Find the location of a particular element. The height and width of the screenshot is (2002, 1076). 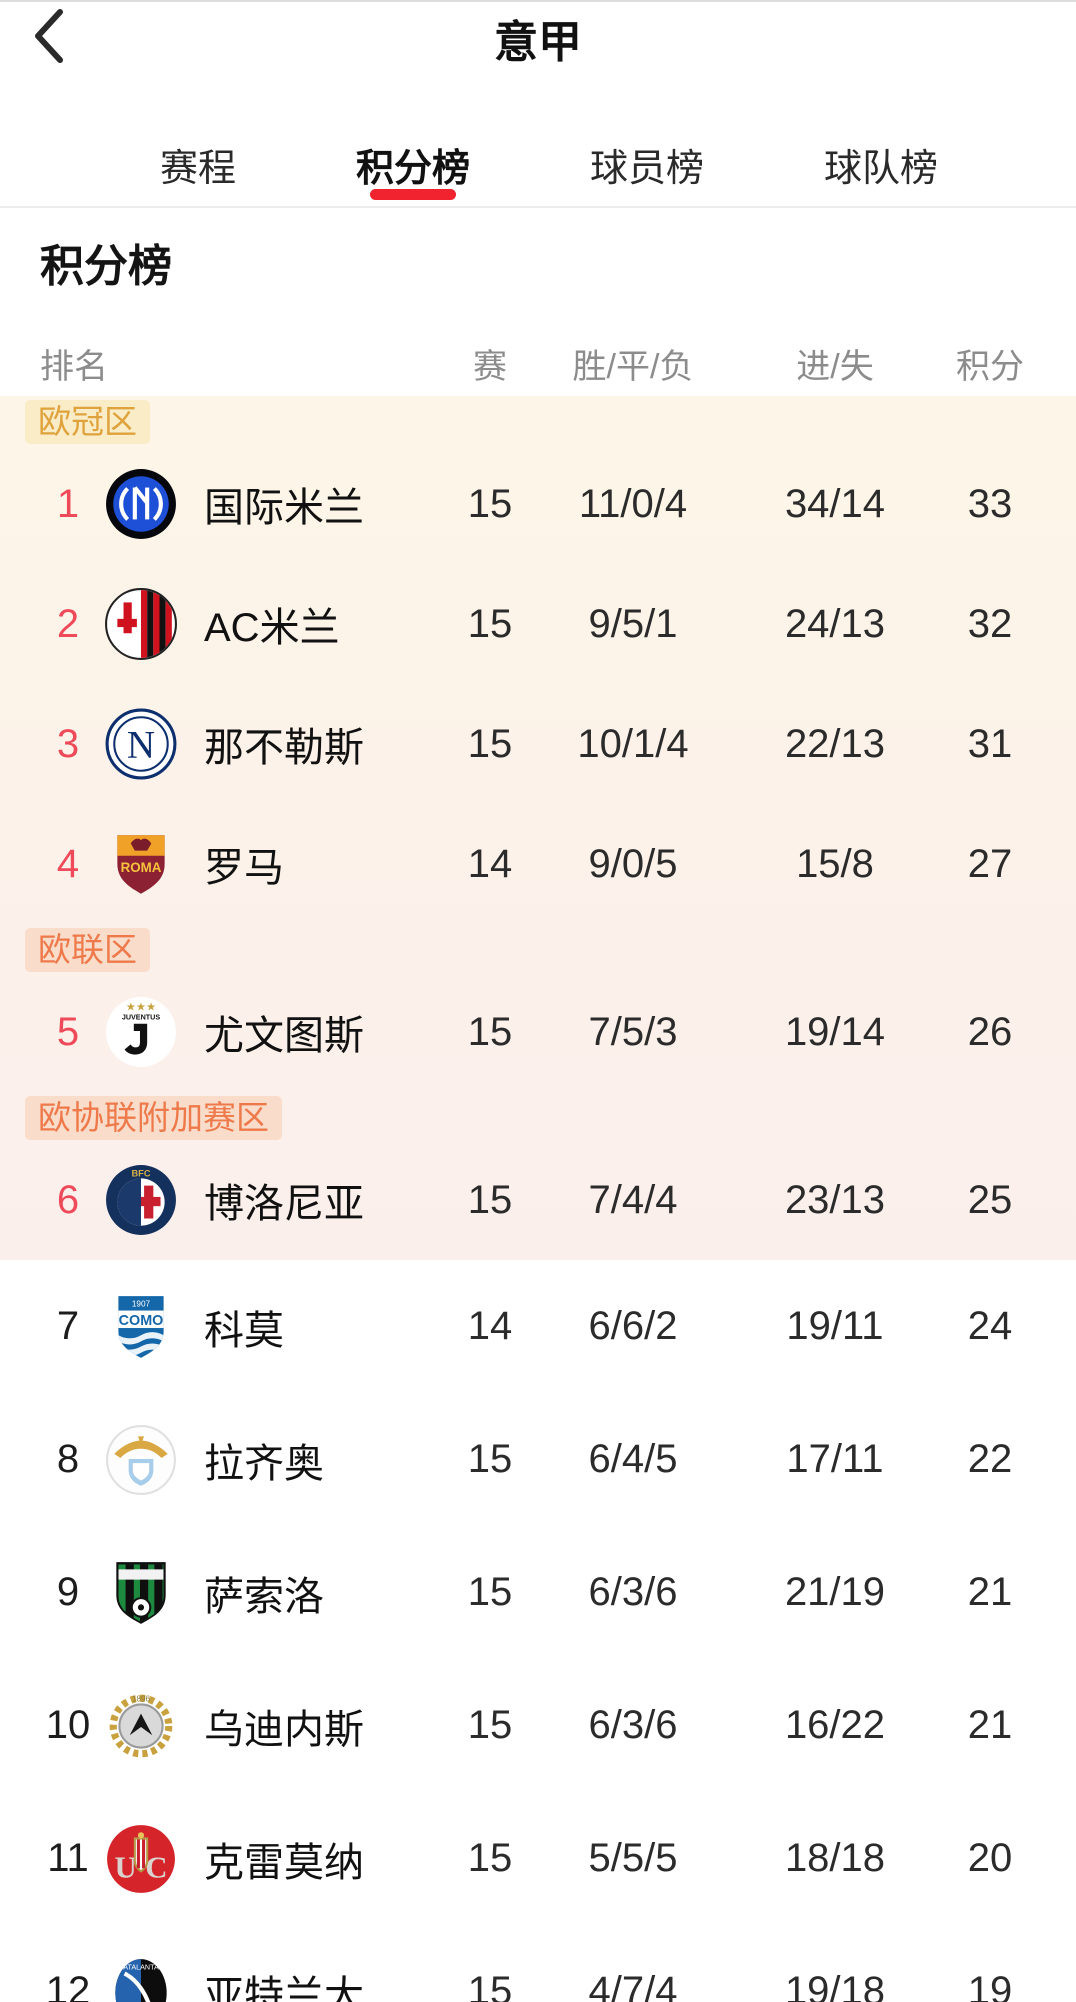

win-draw-loss: 7/5/3 is located at coordinates (633, 1032).